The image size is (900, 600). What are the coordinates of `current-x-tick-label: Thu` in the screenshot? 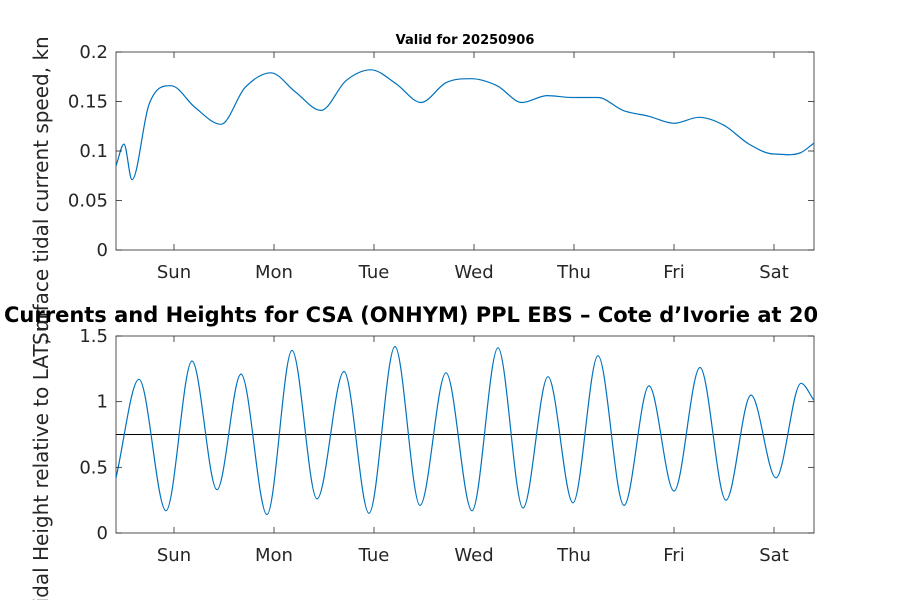 It's located at (573, 272).